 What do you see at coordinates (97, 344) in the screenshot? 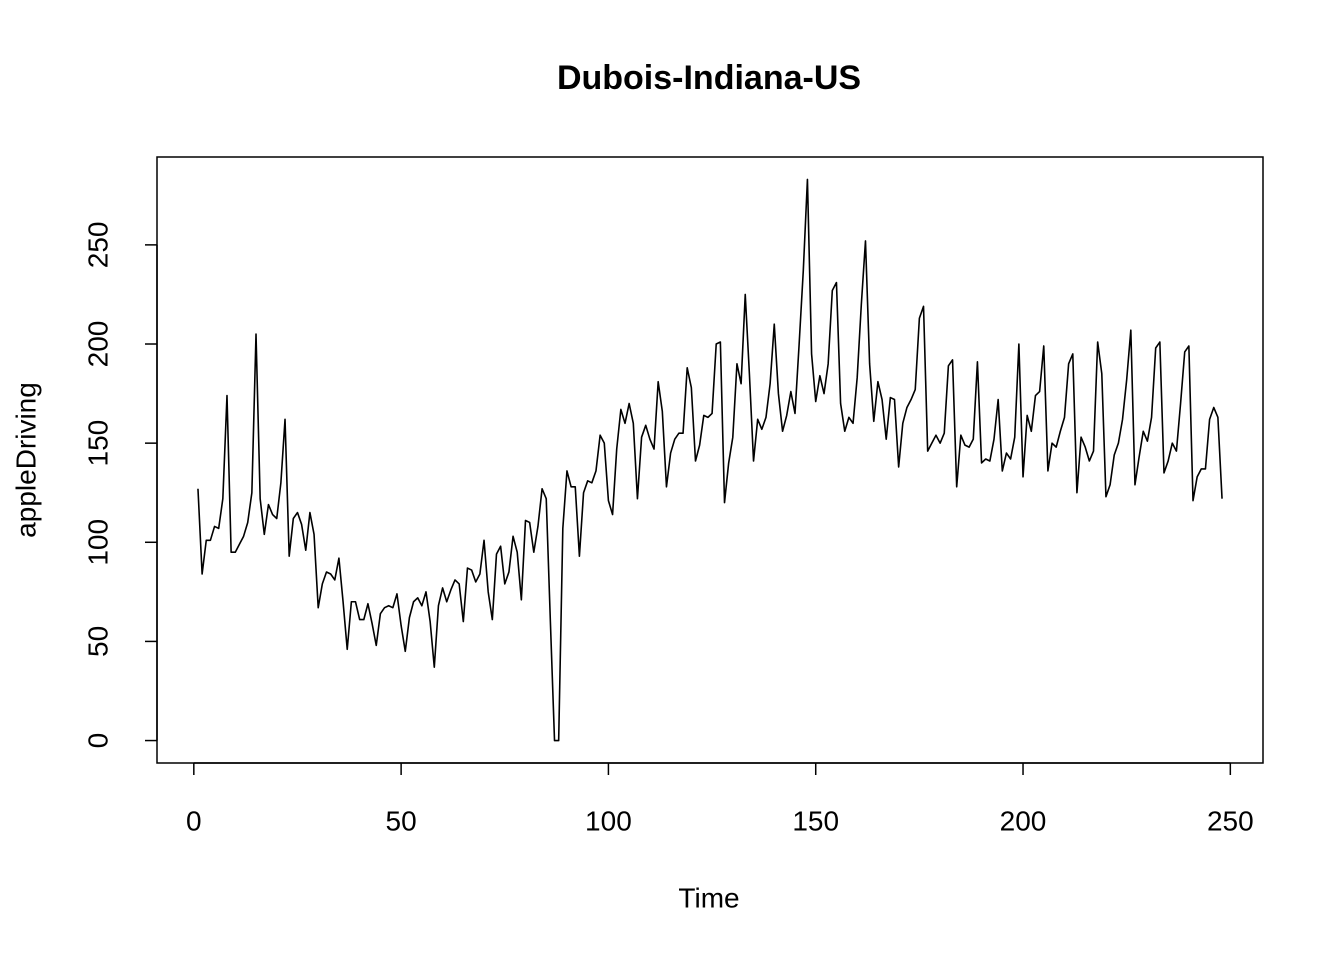
I see `y-tick-label: 200` at bounding box center [97, 344].